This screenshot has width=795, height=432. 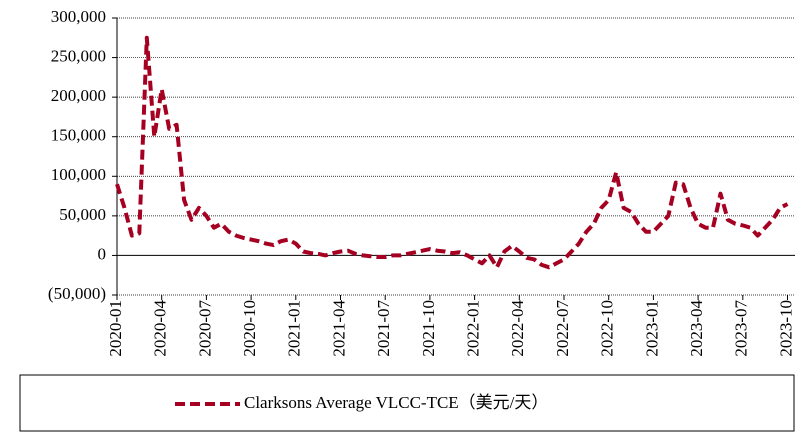 What do you see at coordinates (204, 328) in the screenshot?
I see `x-tick-label: 2020-07` at bounding box center [204, 328].